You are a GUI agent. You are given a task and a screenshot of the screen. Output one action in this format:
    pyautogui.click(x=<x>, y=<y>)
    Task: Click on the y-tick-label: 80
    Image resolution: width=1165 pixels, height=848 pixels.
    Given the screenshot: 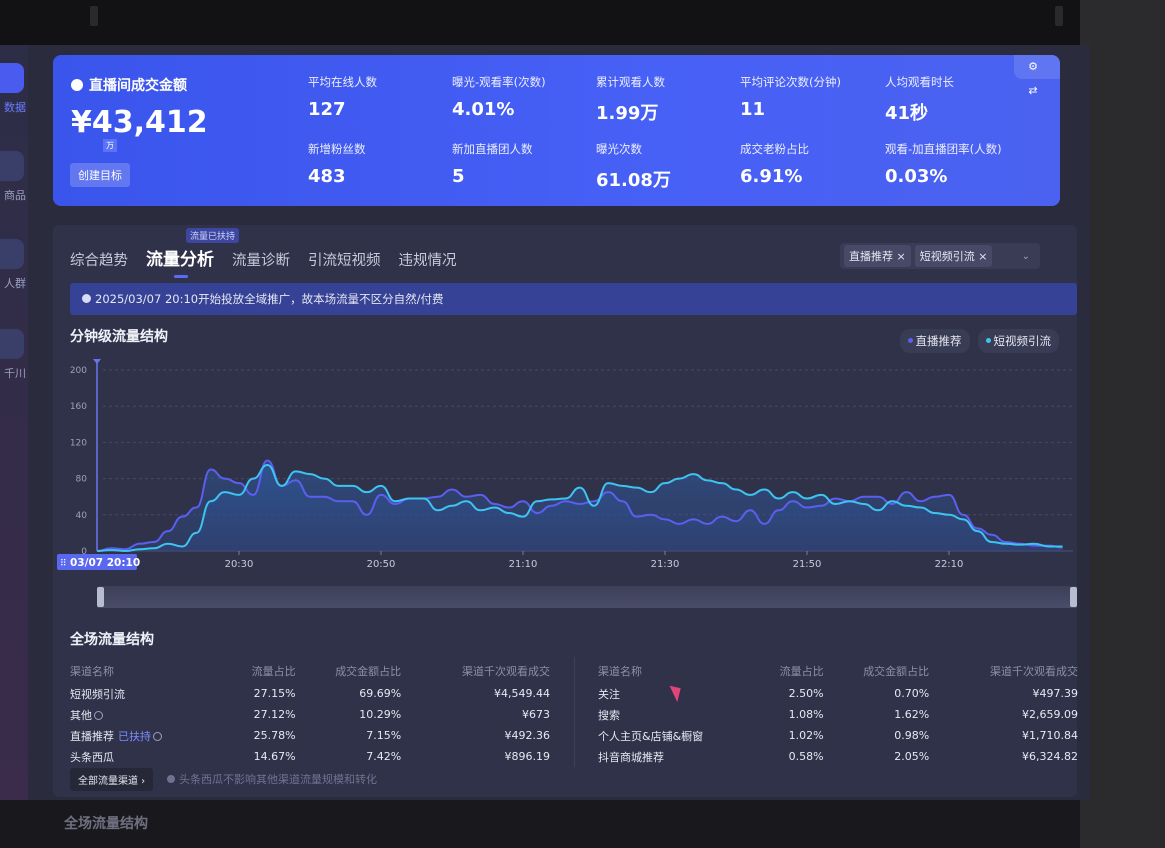 What is the action you would take?
    pyautogui.click(x=82, y=480)
    